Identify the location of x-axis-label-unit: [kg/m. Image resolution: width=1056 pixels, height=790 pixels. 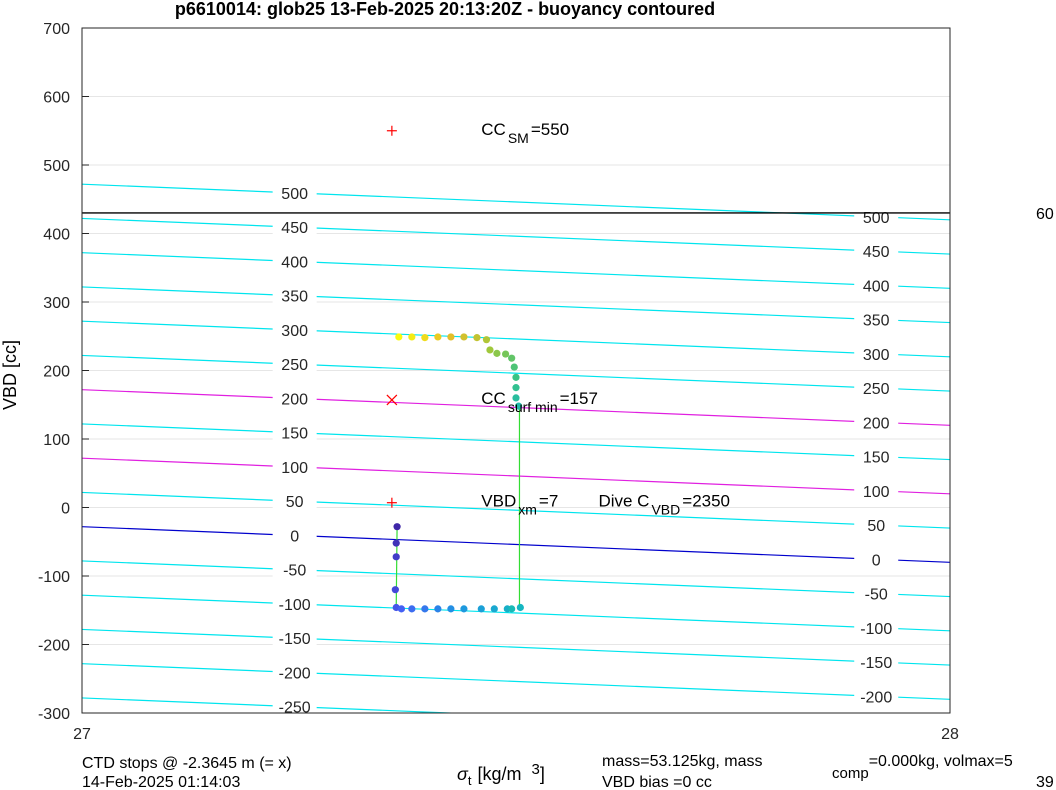
(499, 774).